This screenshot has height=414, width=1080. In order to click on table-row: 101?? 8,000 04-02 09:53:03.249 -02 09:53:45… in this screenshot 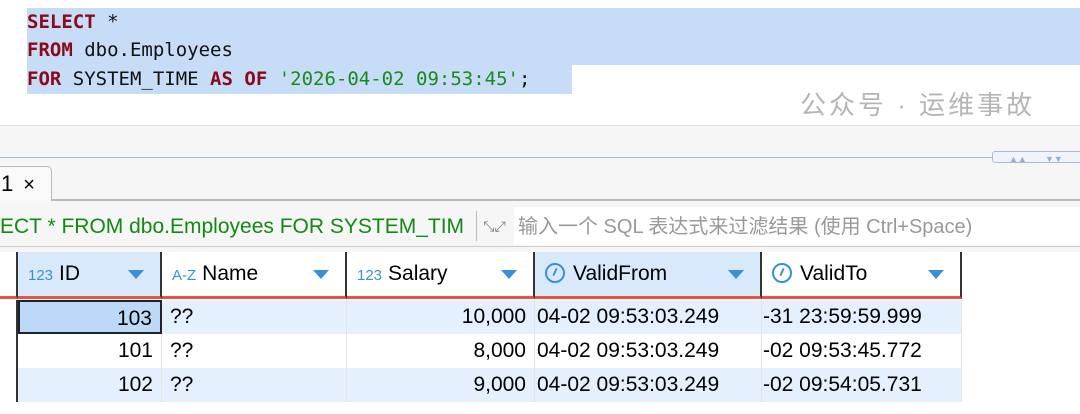, I will do `click(481, 351)`.